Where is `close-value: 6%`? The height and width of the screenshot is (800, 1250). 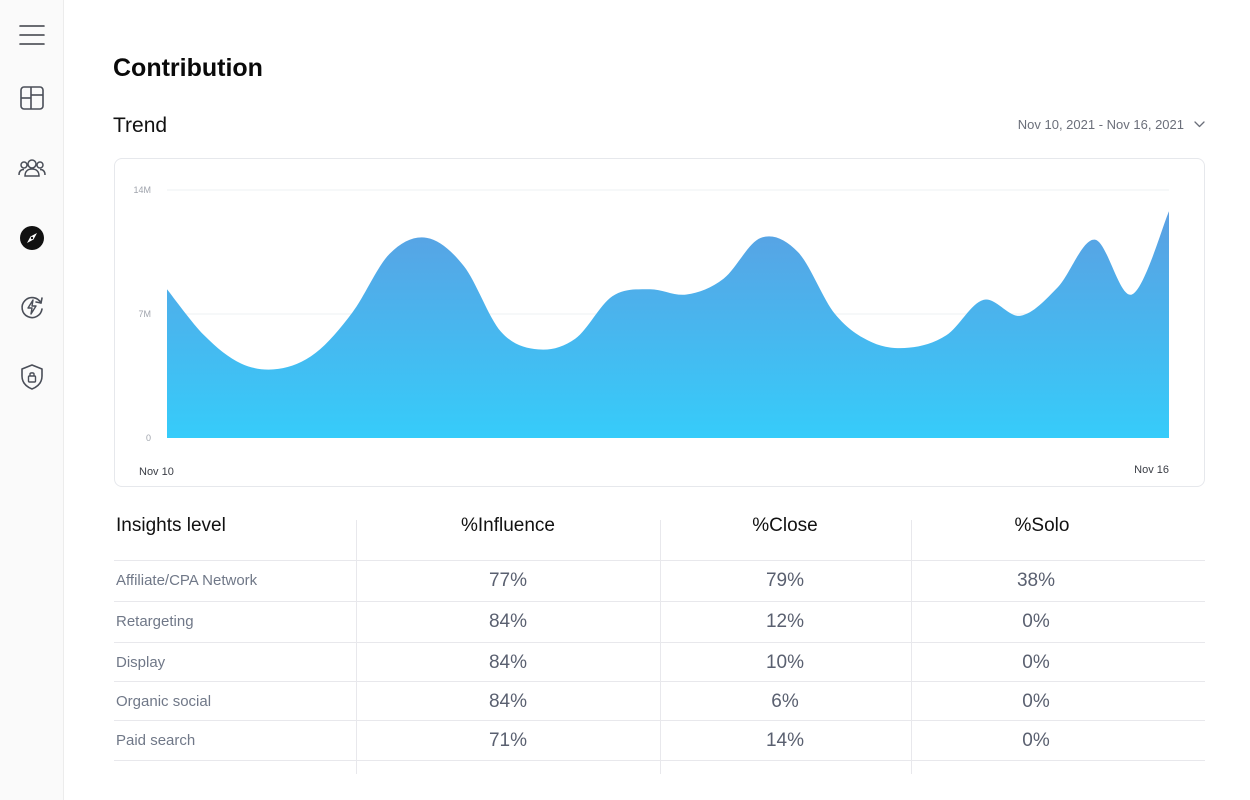 close-value: 6% is located at coordinates (785, 701).